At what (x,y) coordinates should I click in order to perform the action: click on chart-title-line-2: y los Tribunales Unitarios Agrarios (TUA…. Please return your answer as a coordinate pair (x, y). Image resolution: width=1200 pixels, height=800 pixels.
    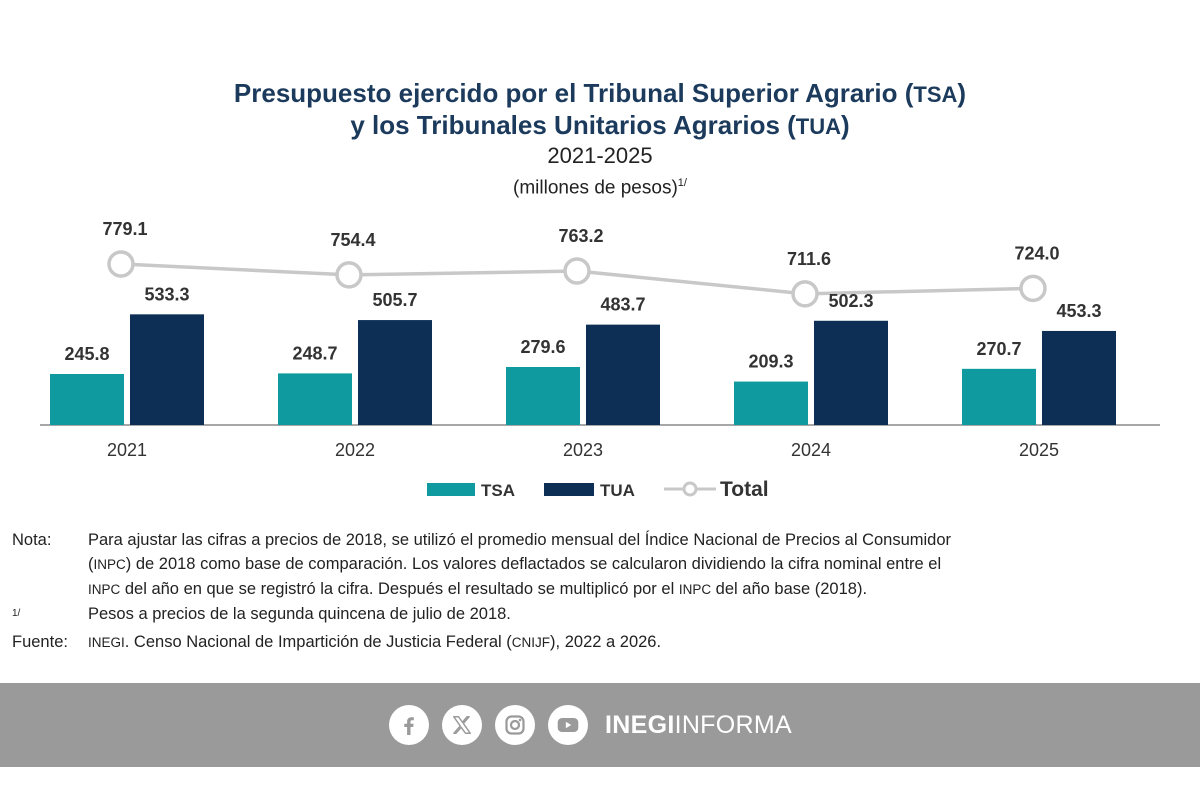
    Looking at the image, I should click on (600, 125).